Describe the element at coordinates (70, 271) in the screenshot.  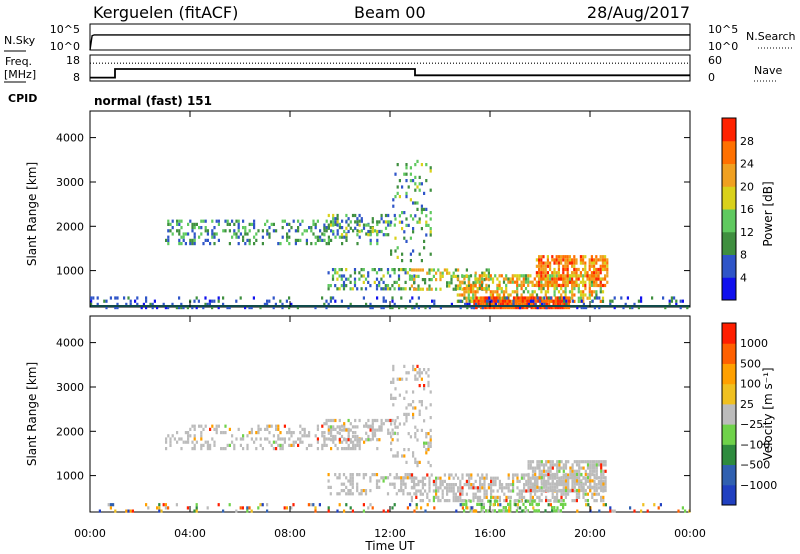
I see `ytick-label: 1000` at that location.